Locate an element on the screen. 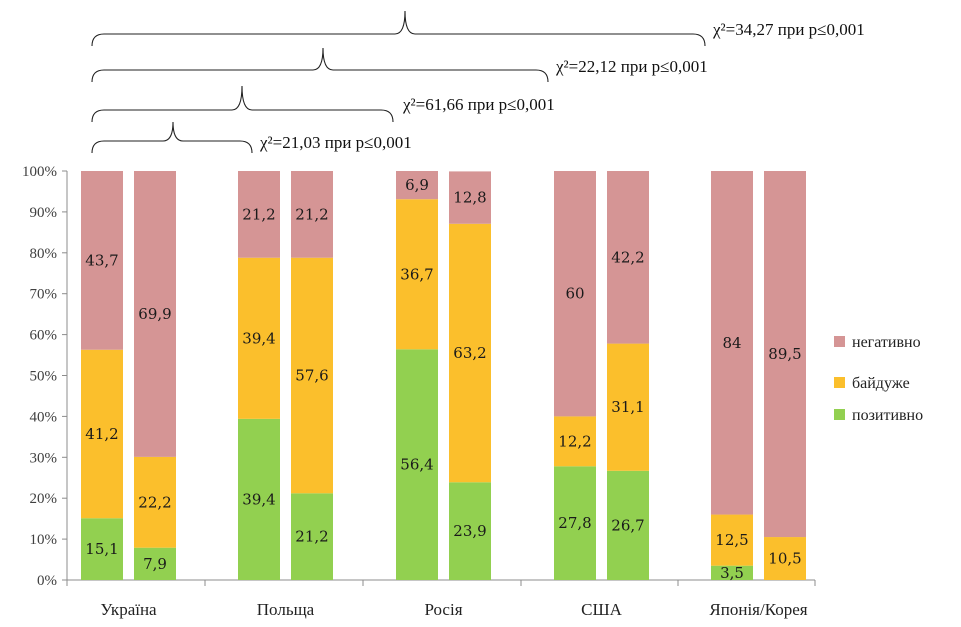  y-tick-label: 70% is located at coordinates (44, 295).